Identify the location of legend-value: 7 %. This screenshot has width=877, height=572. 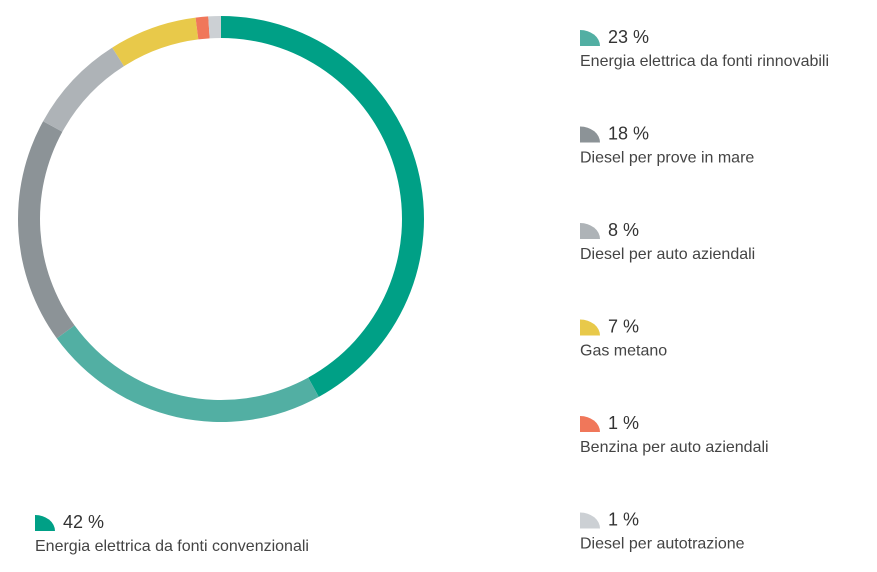
(623, 326).